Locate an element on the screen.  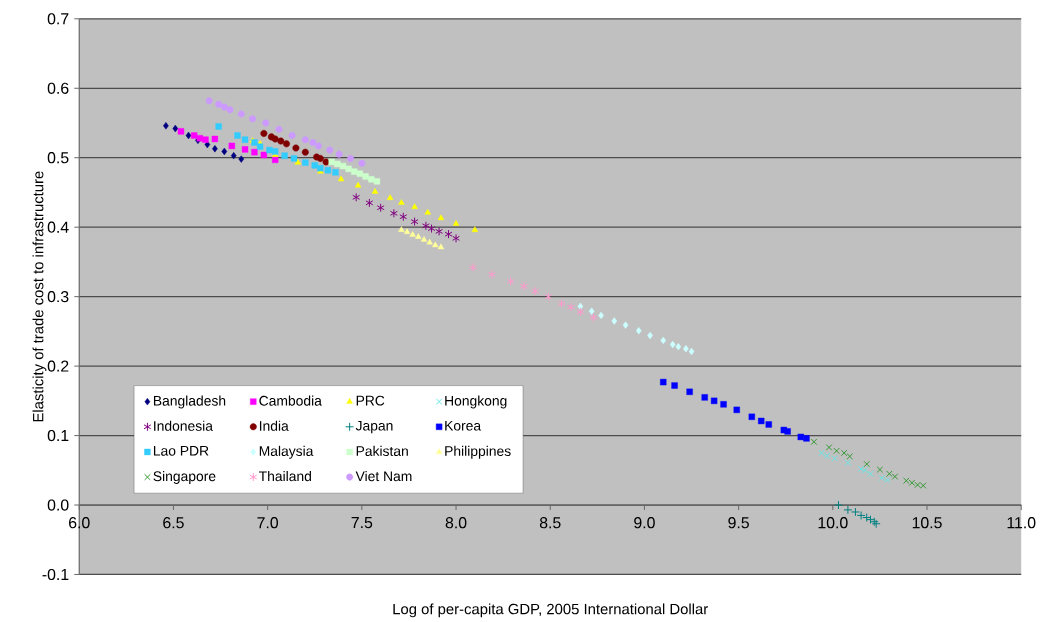
y-tick-label: 0.3 is located at coordinates (58, 296).